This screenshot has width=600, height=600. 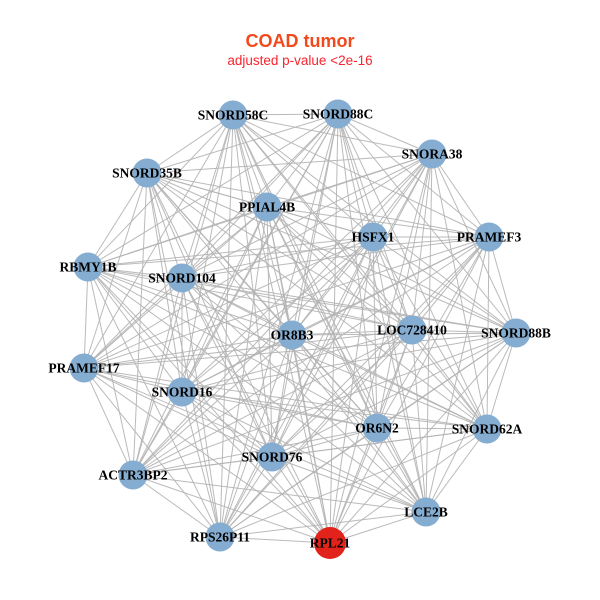 I want to click on node-SNORD35B, so click(x=147, y=173).